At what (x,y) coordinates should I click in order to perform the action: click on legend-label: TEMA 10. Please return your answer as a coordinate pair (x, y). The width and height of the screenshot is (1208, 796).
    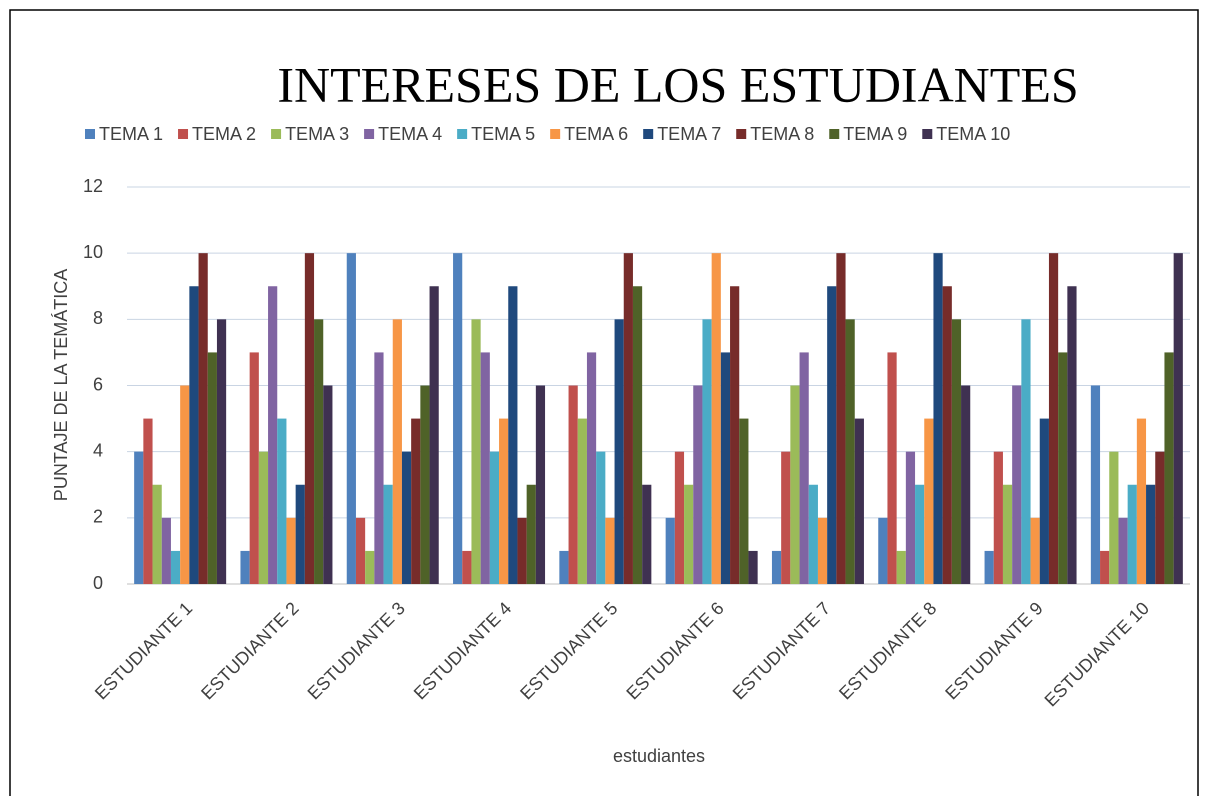
    Looking at the image, I should click on (973, 134).